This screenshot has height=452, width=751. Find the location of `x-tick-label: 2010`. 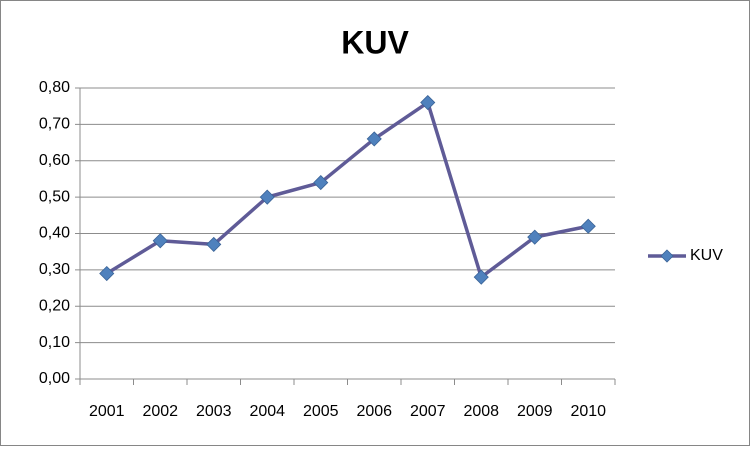

x-tick-label: 2010 is located at coordinates (588, 411).